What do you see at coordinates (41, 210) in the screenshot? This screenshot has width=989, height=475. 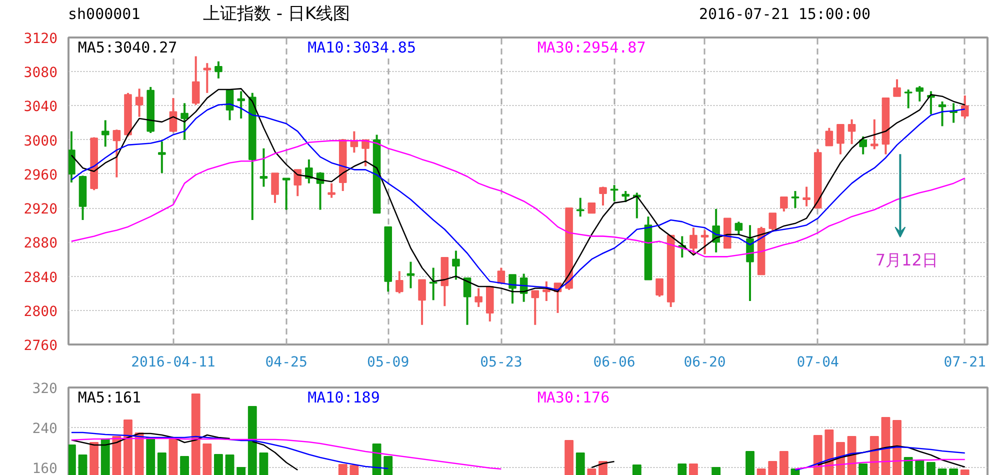 I see `y-tick-label: 2920` at bounding box center [41, 210].